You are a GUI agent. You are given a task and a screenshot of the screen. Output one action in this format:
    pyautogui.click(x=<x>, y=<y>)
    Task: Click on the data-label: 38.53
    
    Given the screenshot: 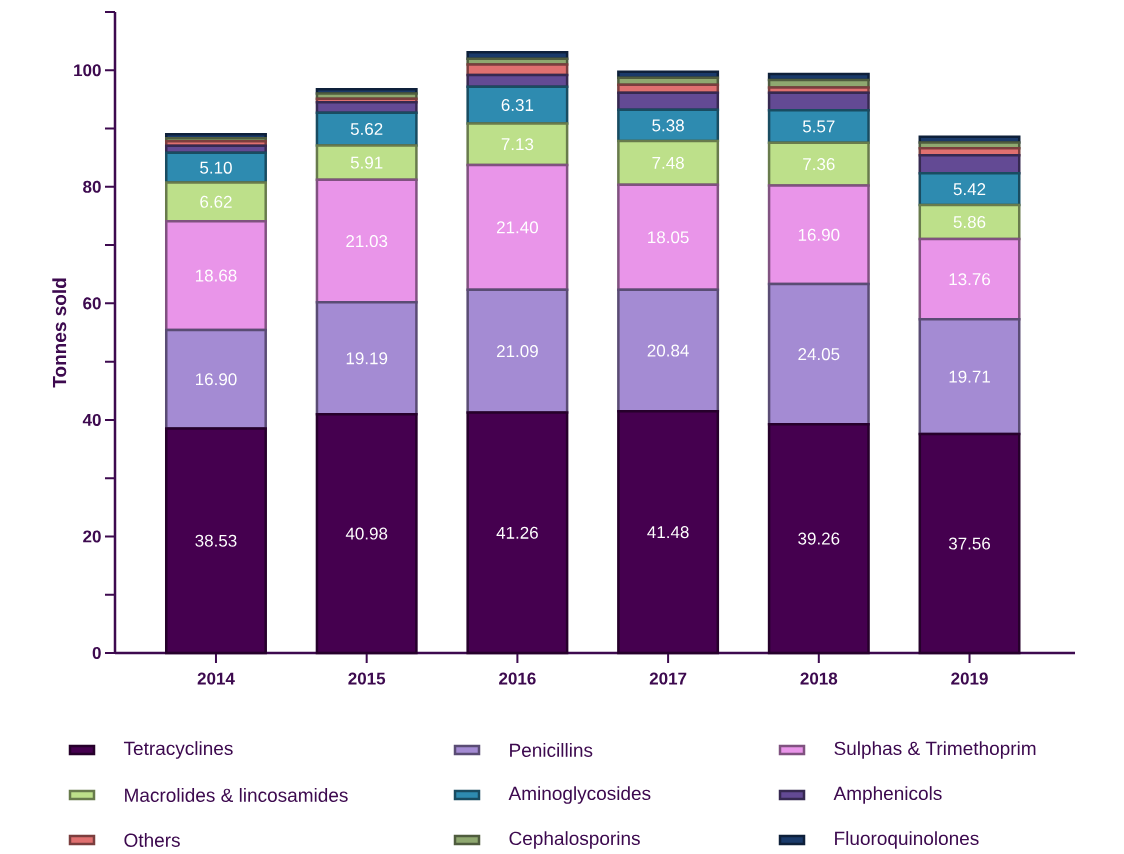 What is the action you would take?
    pyautogui.click(x=216, y=540)
    